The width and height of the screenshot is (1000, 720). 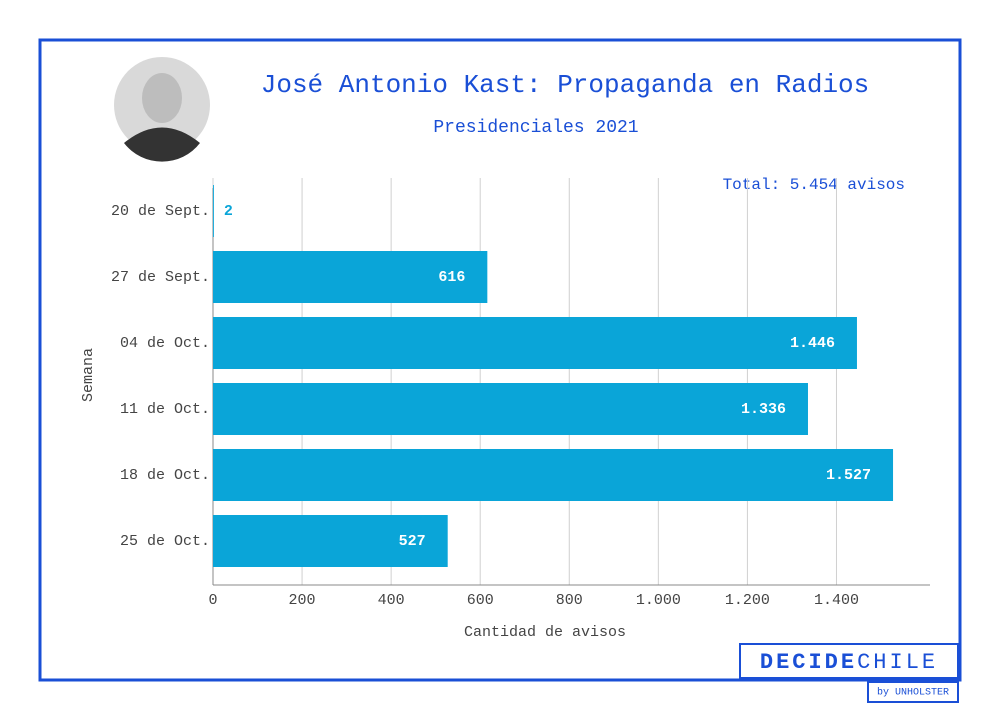 What do you see at coordinates (160, 277) in the screenshot?
I see `y-tick-label: 27 de Sept.` at bounding box center [160, 277].